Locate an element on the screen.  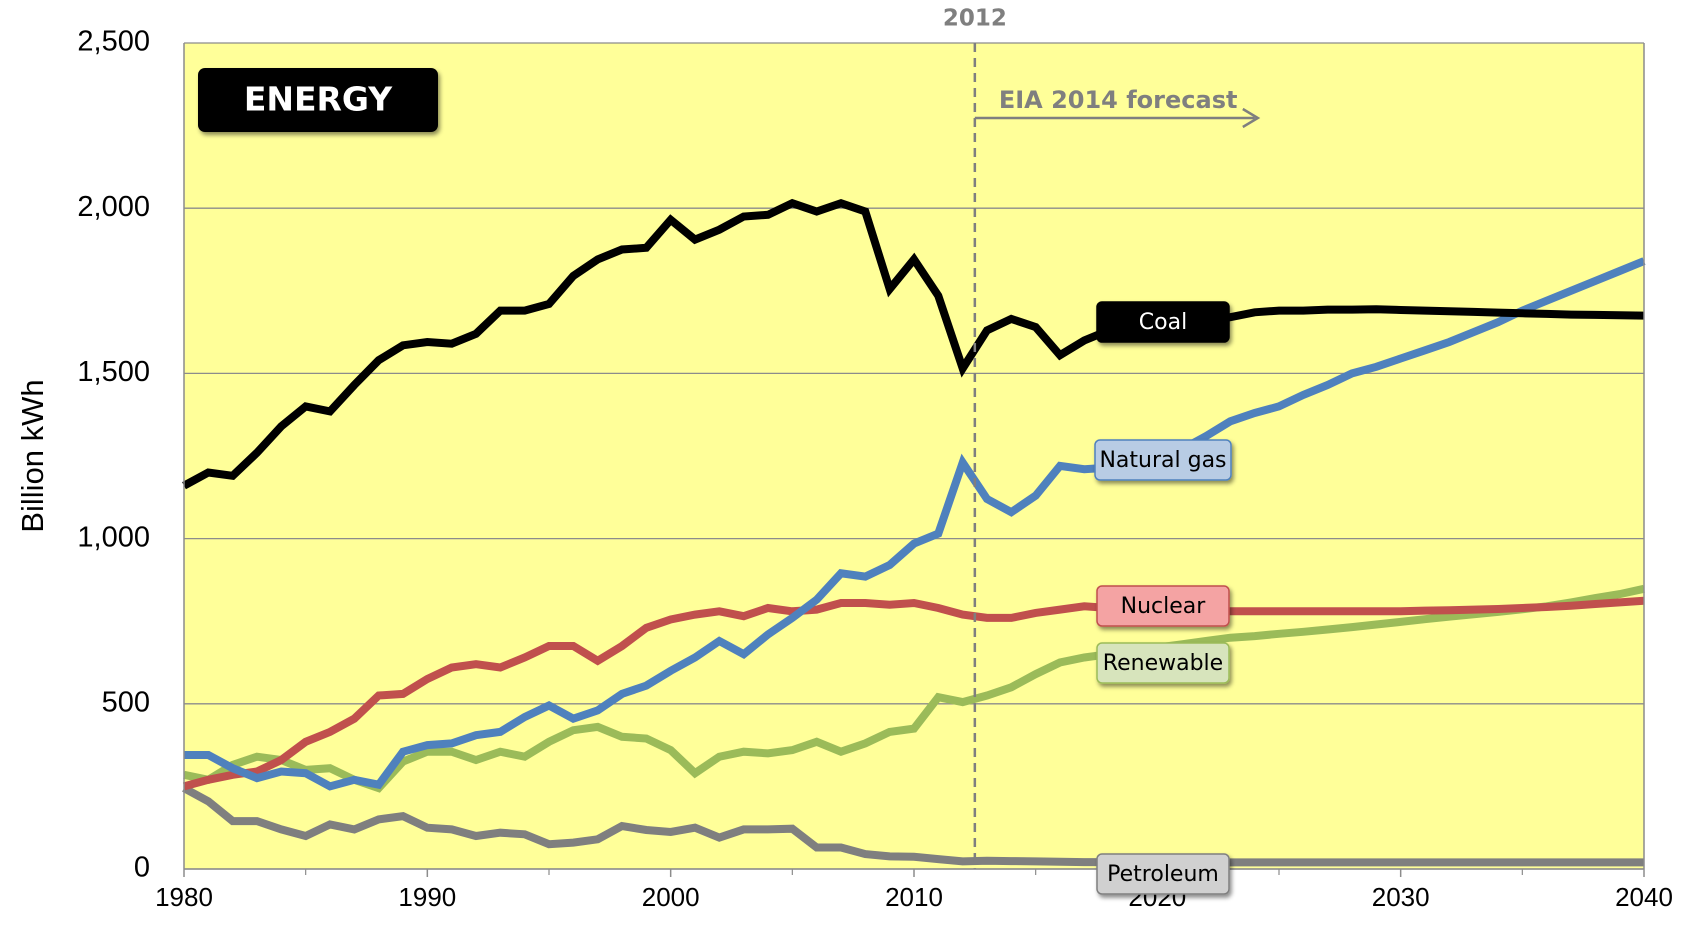
series-label: Natural gas is located at coordinates (1162, 460).